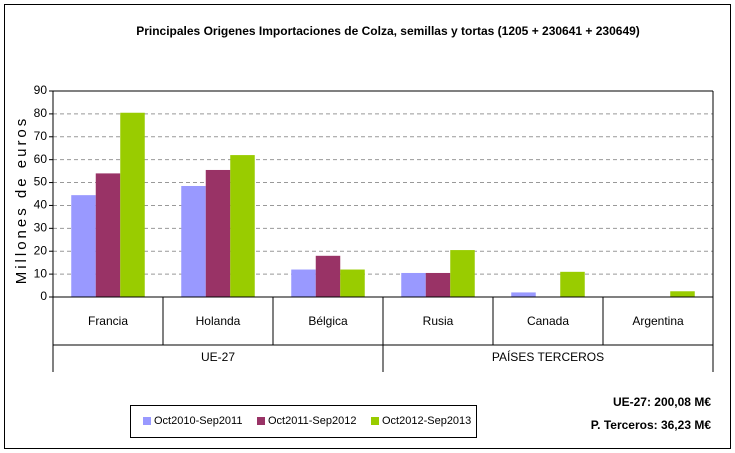  I want to click on annotation: UE-27: 200,08 M€, so click(662, 402).